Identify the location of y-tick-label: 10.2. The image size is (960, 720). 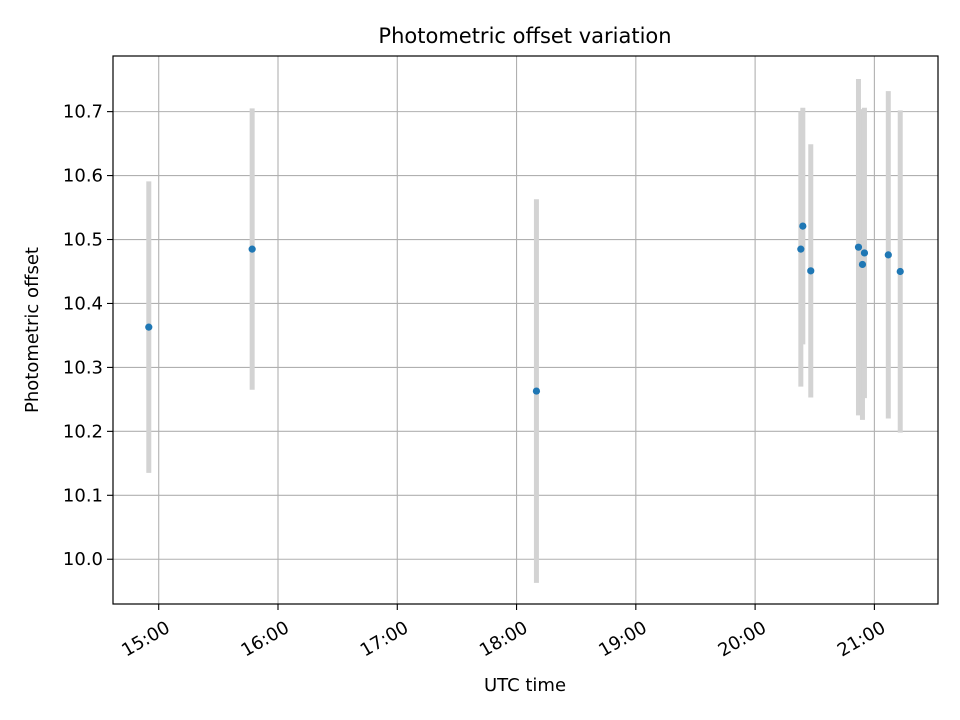
(83, 431).